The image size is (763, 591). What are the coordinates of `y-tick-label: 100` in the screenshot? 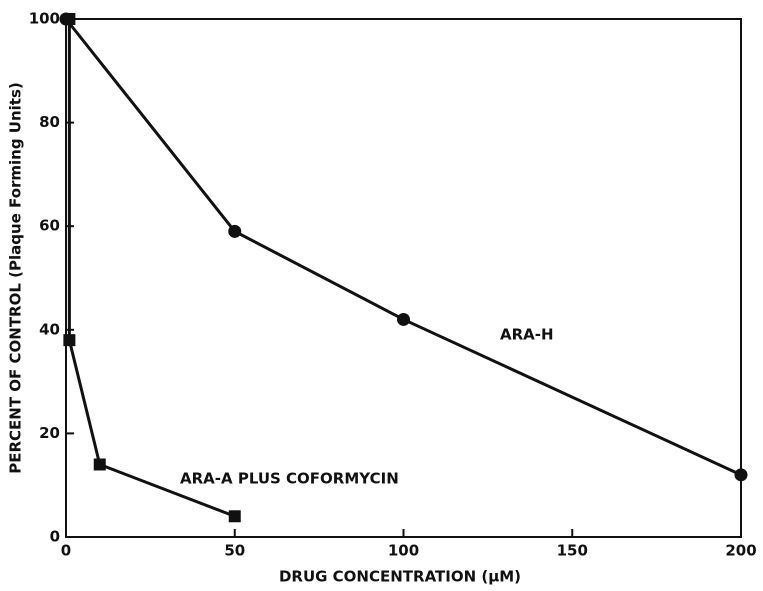 It's located at (44, 19).